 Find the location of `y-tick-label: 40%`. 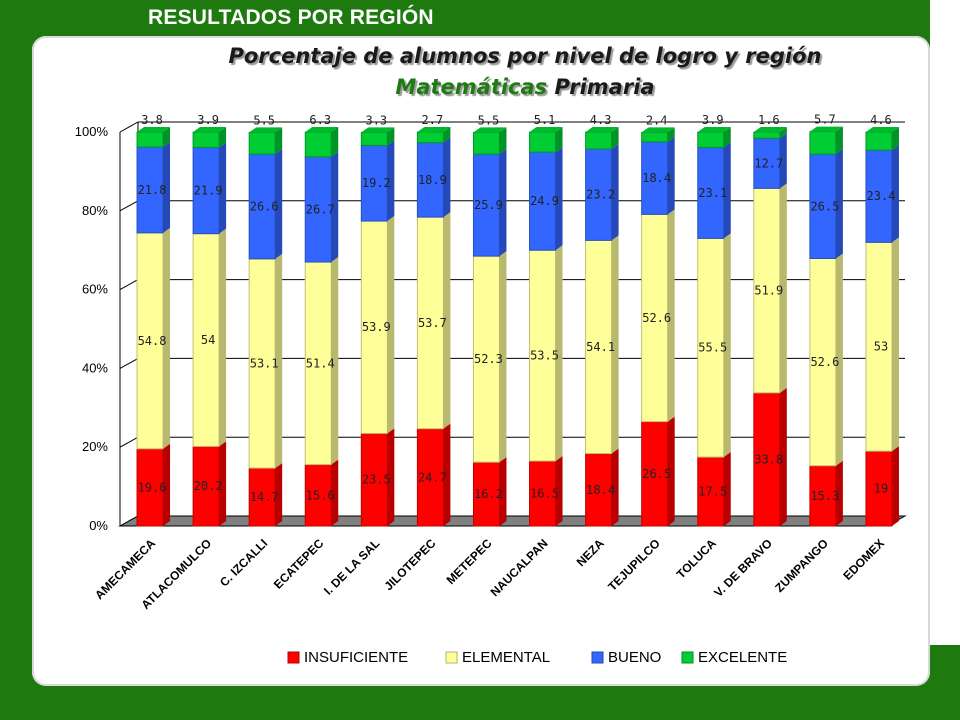

y-tick-label: 40% is located at coordinates (95, 367).